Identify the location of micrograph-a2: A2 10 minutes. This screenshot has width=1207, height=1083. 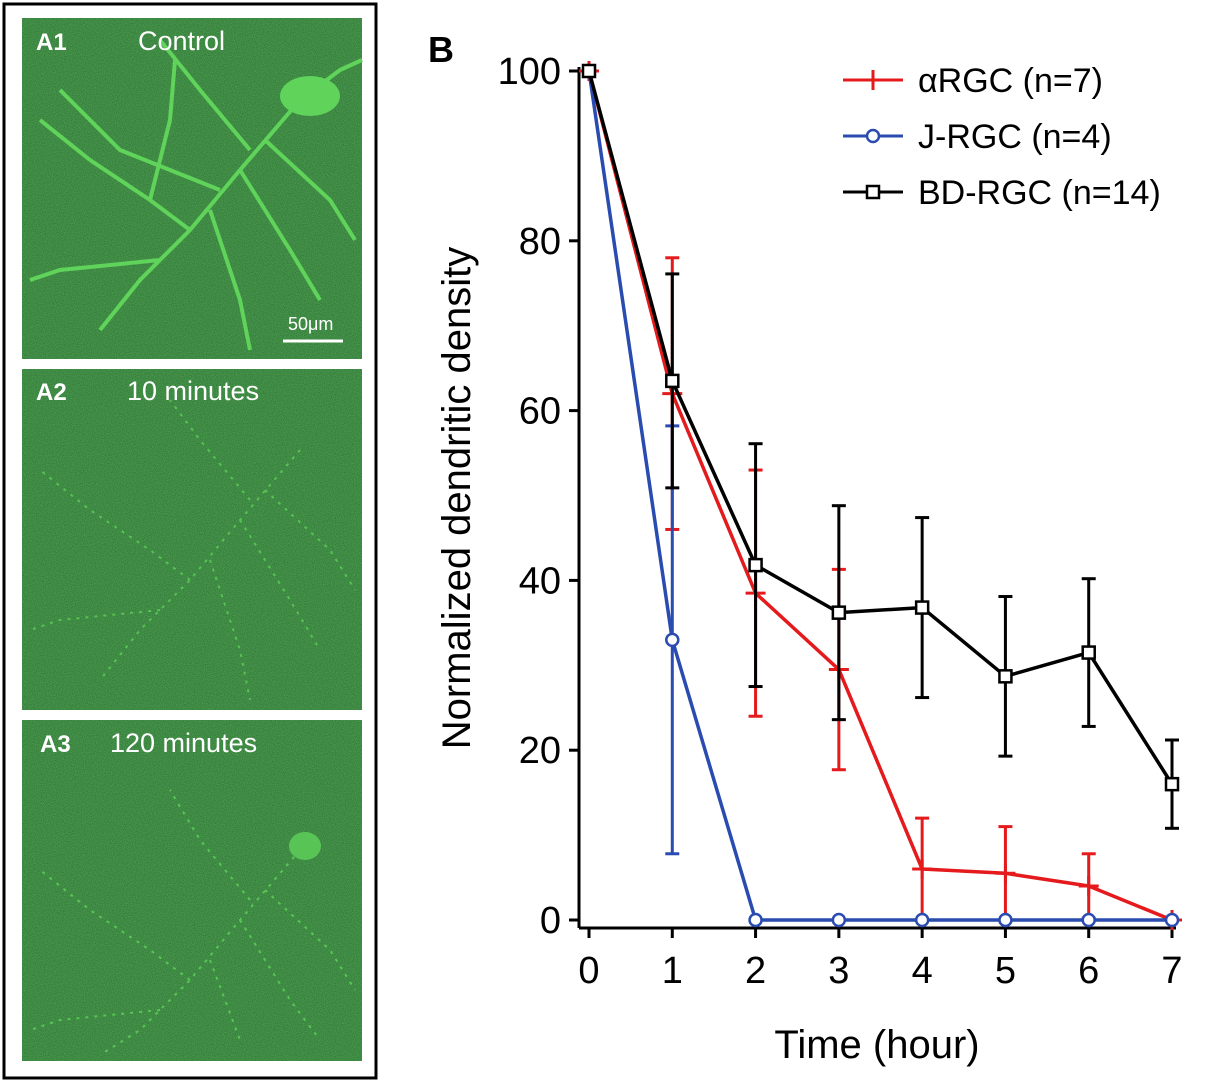
(192, 539).